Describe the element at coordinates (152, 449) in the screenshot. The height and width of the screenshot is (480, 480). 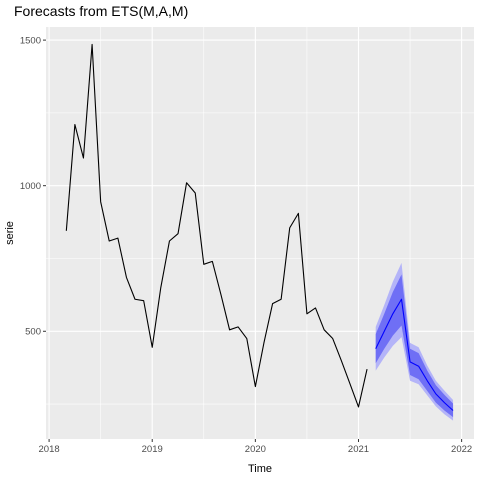
I see `x-tick-label: 2019` at that location.